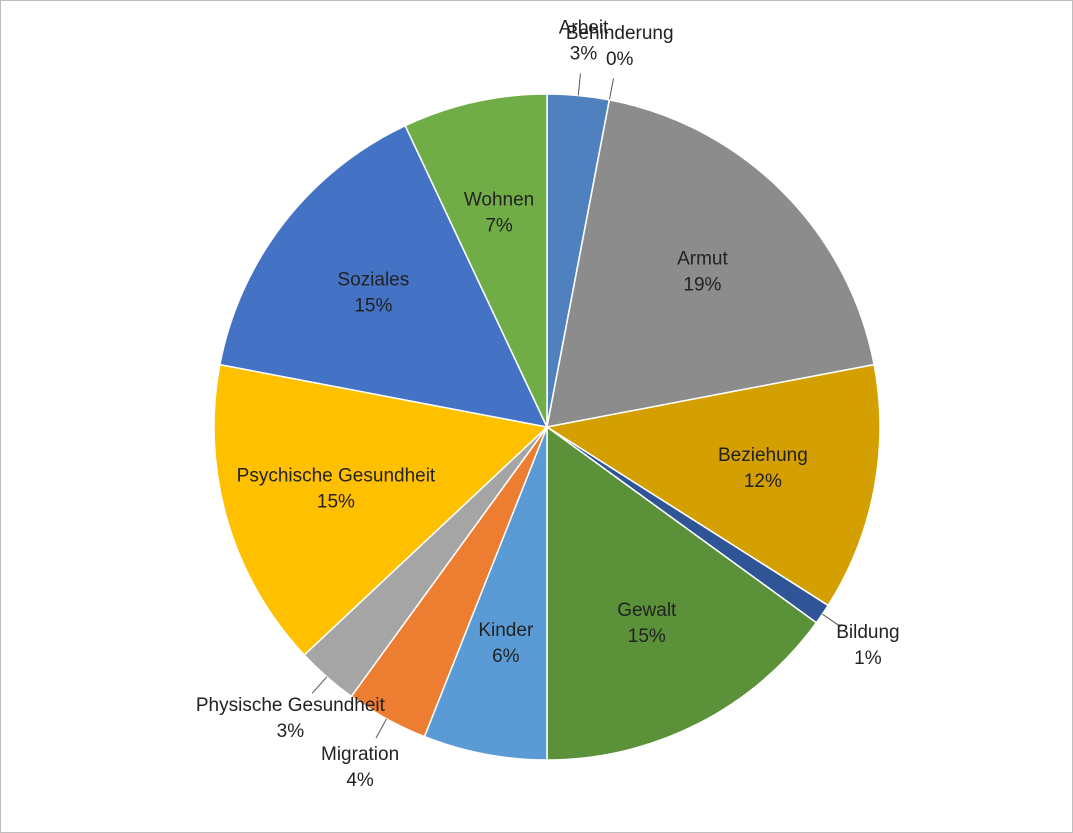 The image size is (1073, 833). I want to click on slice-value: 6%, so click(506, 656).